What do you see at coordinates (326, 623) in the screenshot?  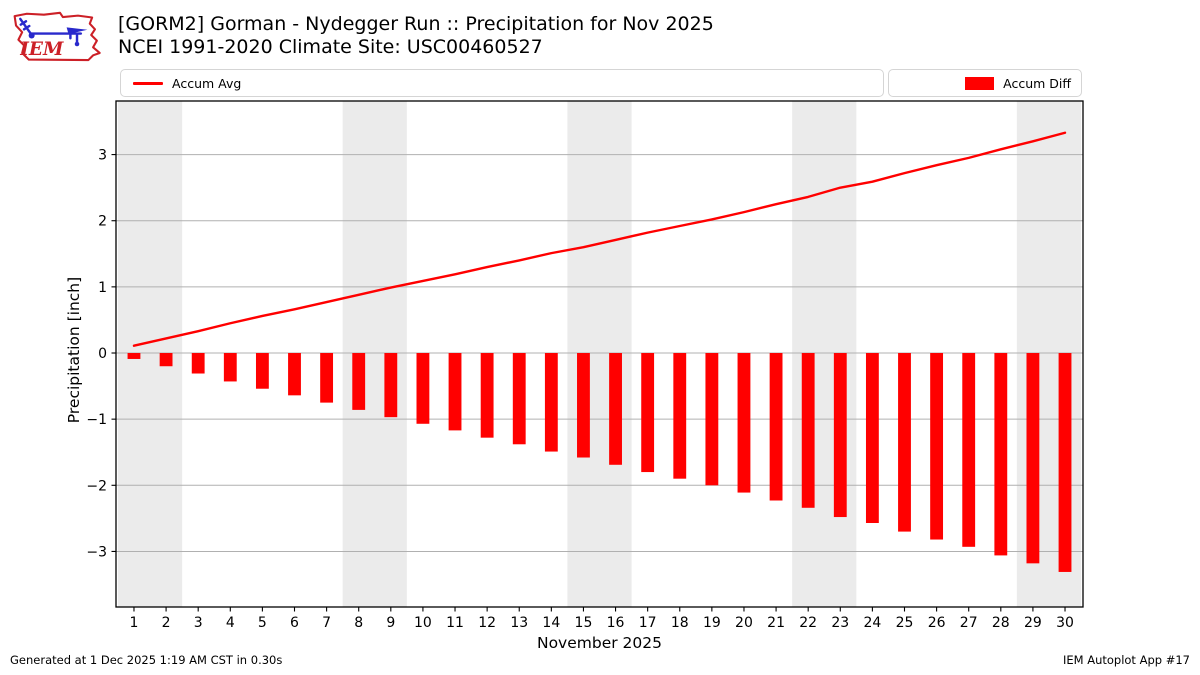 I see `x-tick-label: 7` at bounding box center [326, 623].